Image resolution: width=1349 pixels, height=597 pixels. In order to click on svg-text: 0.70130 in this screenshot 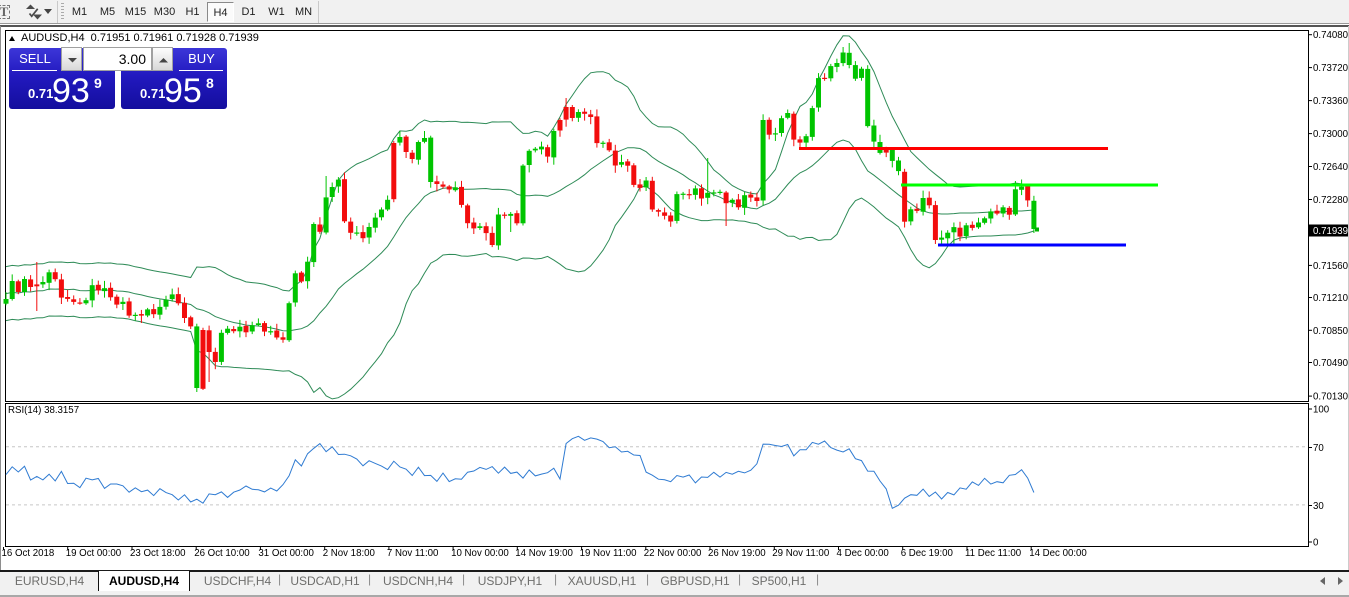, I will do `click(1331, 397)`.